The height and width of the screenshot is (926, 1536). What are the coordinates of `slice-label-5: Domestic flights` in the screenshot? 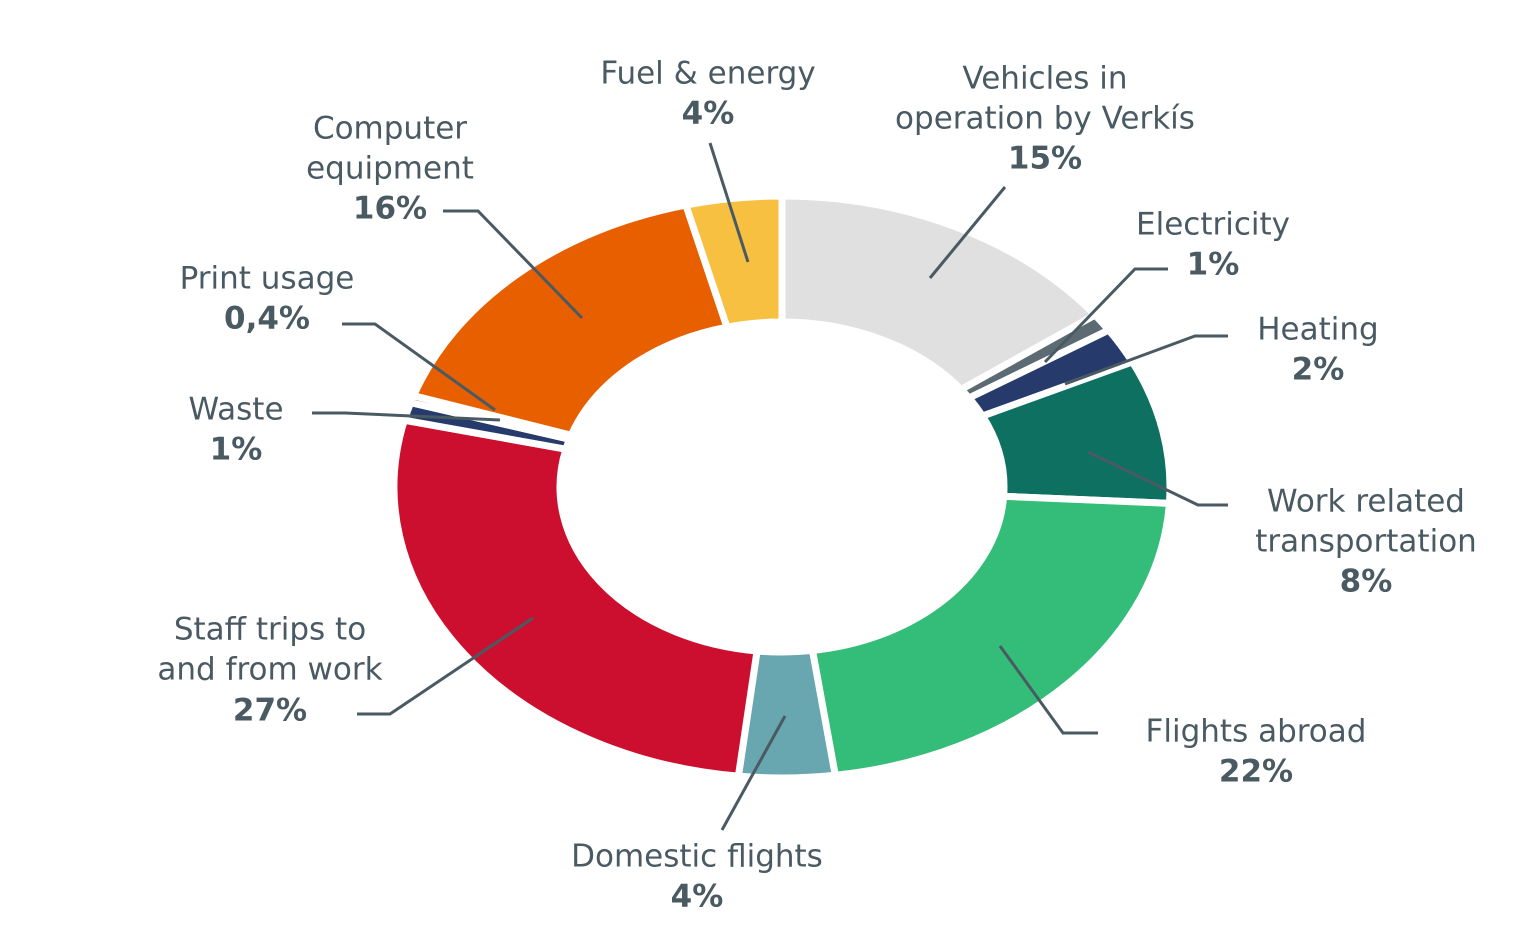 It's located at (697, 857).